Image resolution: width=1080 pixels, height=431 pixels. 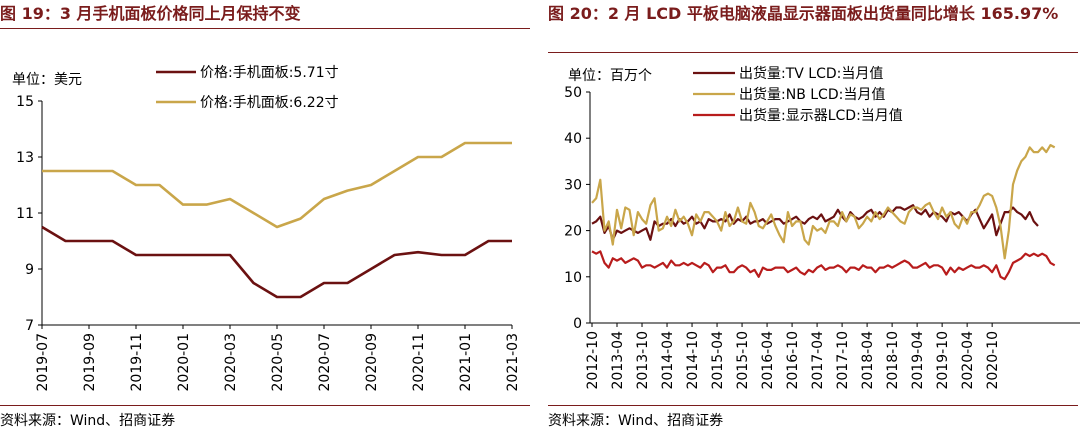 What do you see at coordinates (47, 80) in the screenshot?
I see `unit-label: 单位：美元` at bounding box center [47, 80].